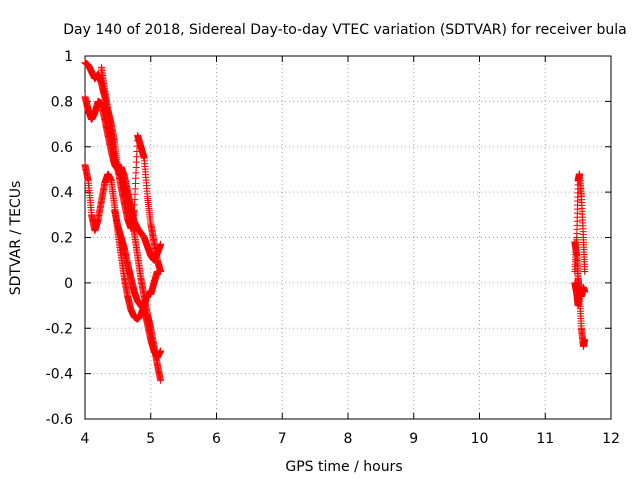 The width and height of the screenshot is (640, 480). What do you see at coordinates (480, 439) in the screenshot?
I see `x-tick-label: 10` at bounding box center [480, 439].